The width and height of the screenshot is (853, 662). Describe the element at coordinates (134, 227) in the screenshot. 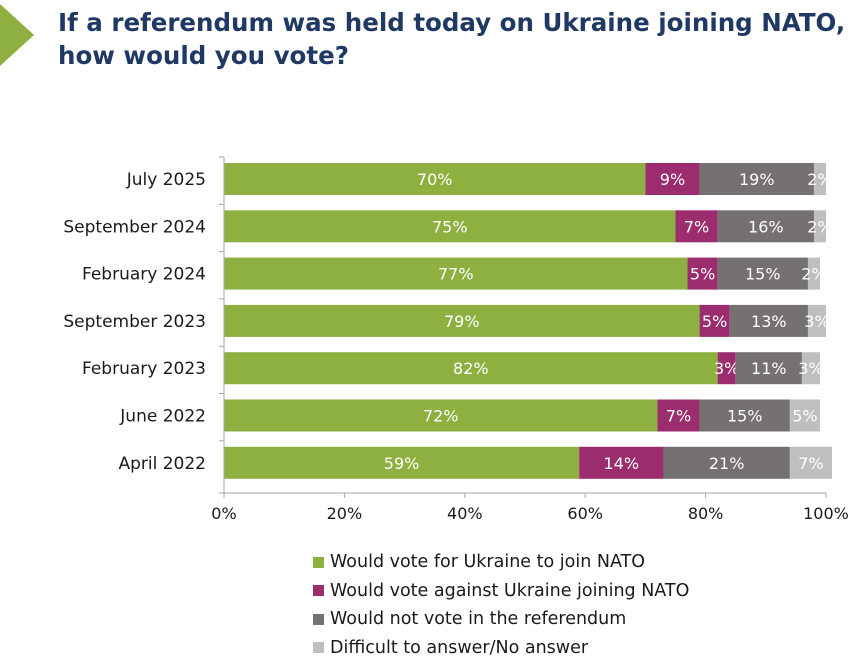

I see `category-label: September 2024` at that location.